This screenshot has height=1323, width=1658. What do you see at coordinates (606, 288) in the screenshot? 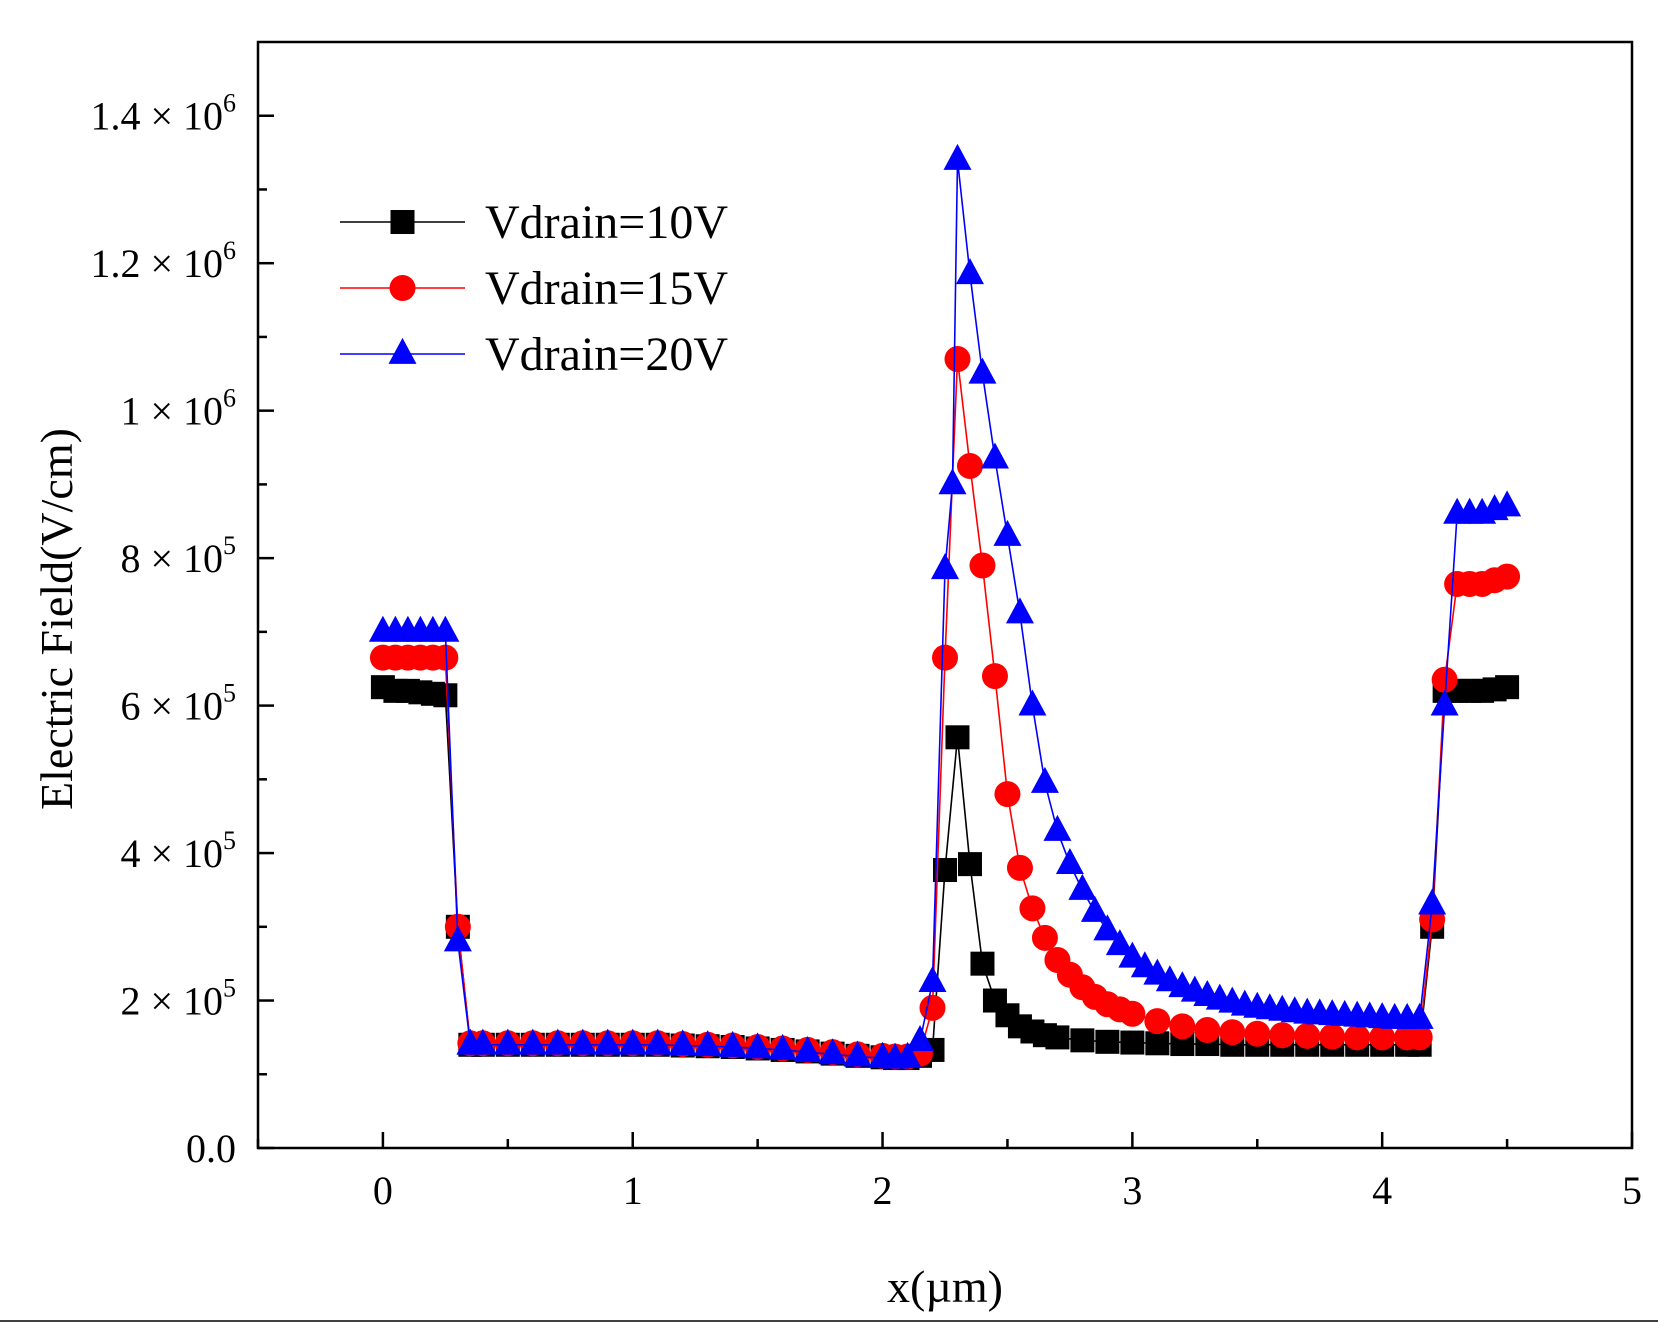
I see `legend-label: Vdrain=15V` at bounding box center [606, 288].